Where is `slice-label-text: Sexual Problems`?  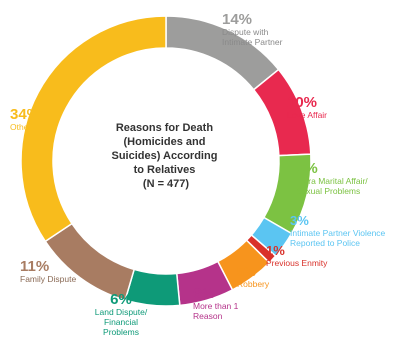
slice-label-text: Sexual Problems is located at coordinates (328, 191).